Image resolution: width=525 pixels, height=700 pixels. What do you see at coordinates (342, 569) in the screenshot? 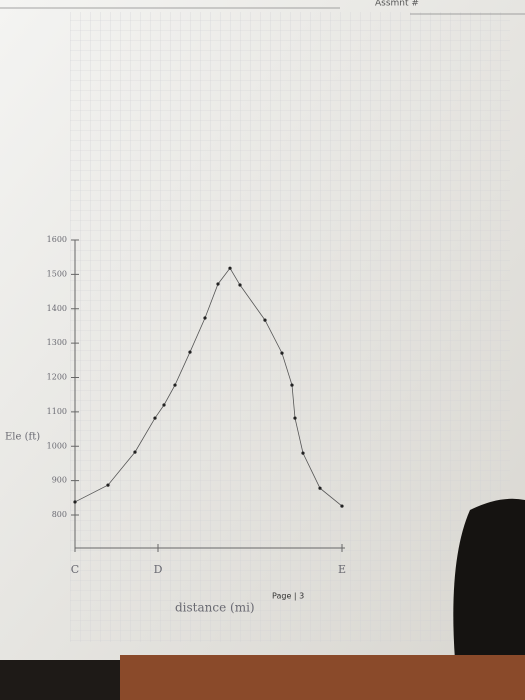
I see `x-tick-label: E` at bounding box center [342, 569].